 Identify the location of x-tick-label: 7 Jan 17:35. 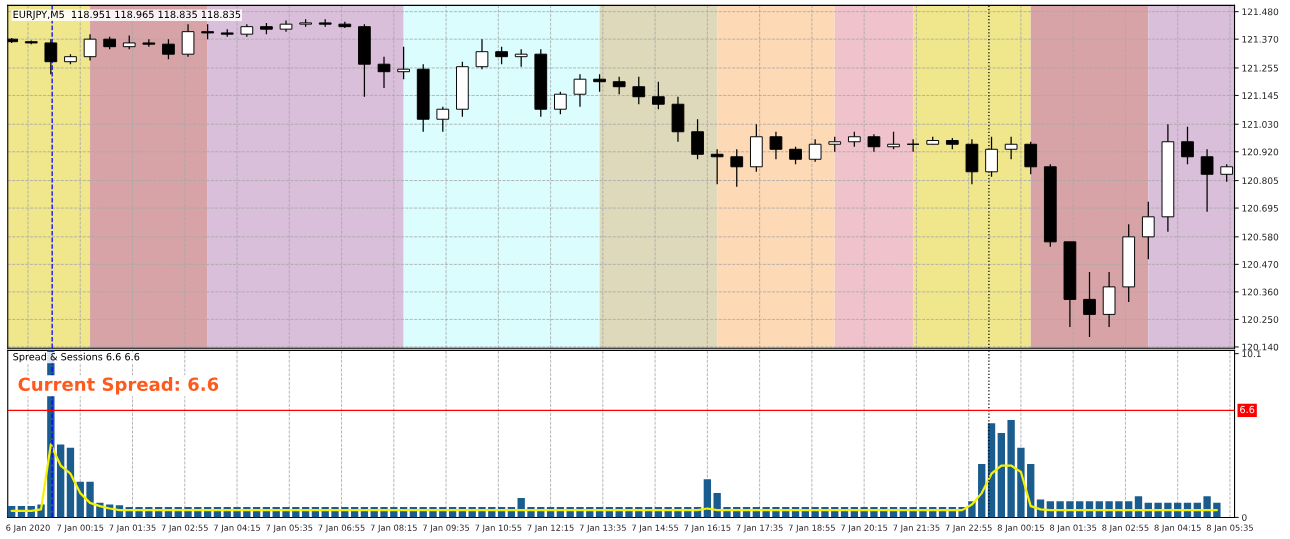
(759, 528).